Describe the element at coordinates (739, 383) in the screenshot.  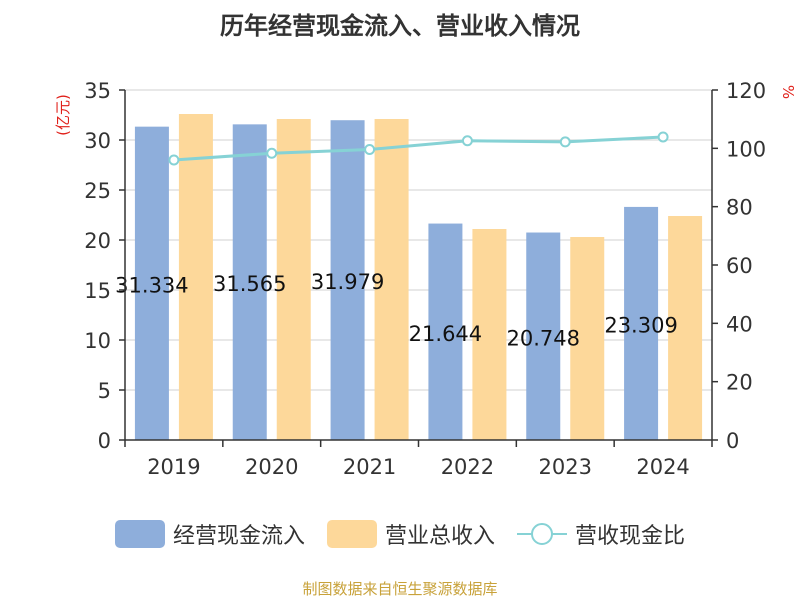
I see `right-tick-label: 20` at that location.